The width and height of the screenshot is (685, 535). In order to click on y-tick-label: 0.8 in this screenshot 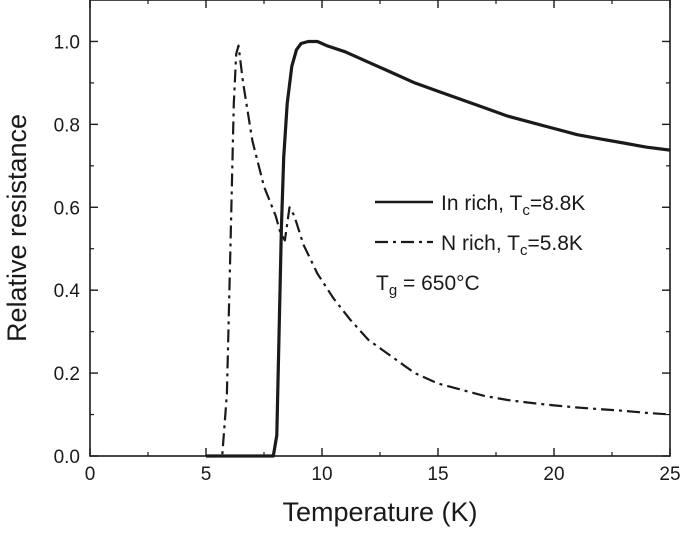, I will do `click(67, 125)`.